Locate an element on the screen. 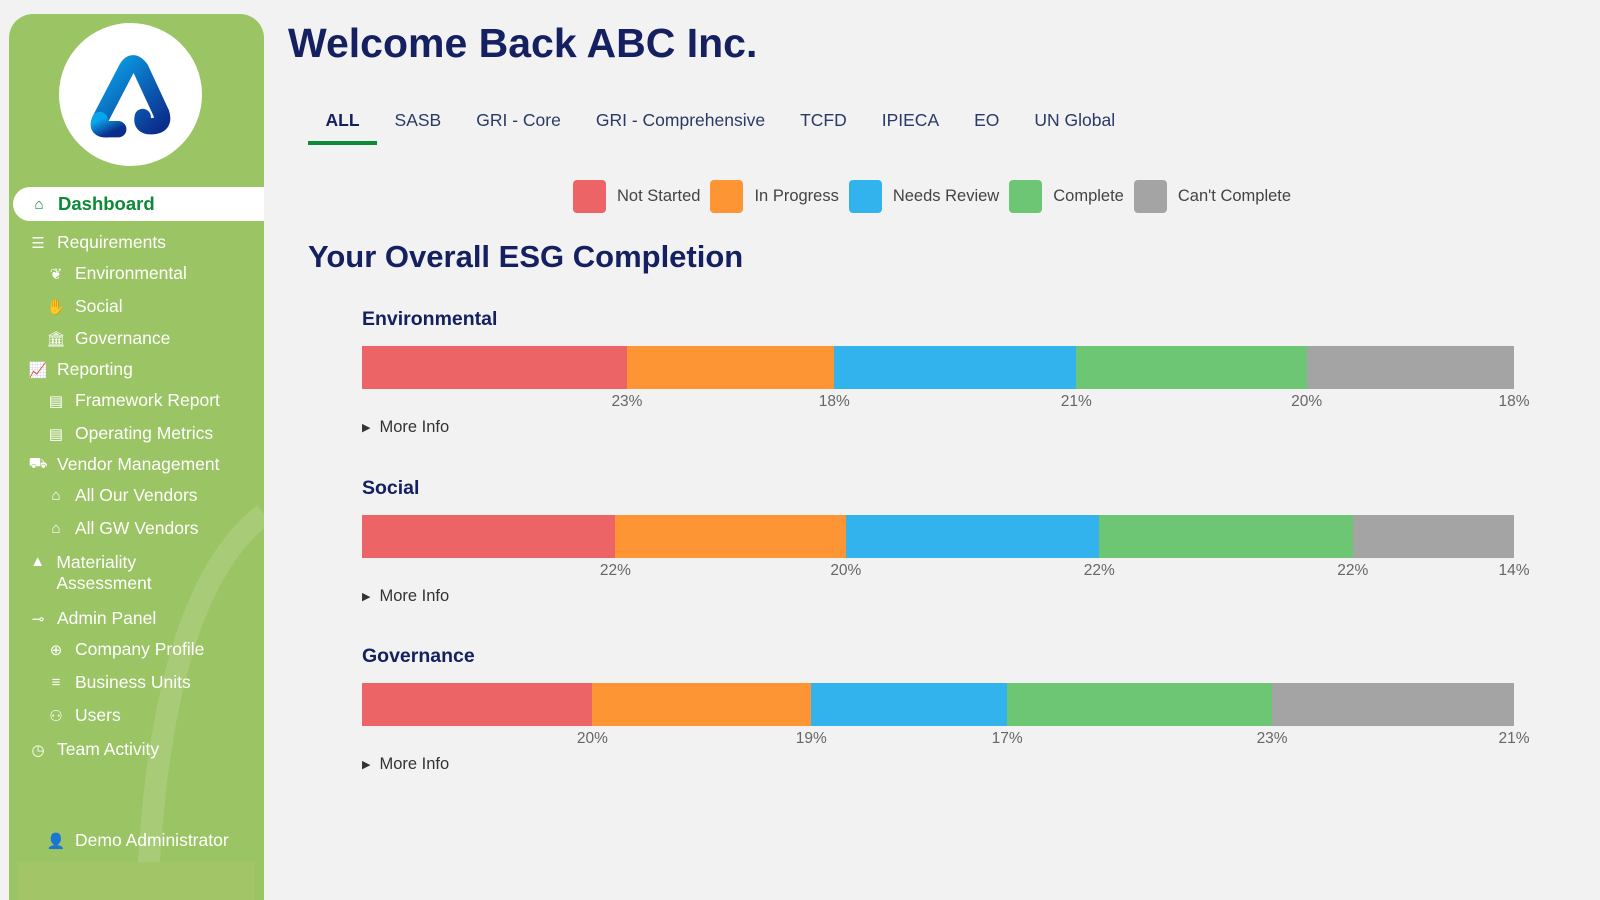 Image resolution: width=1600 pixels, height=900 pixels. percent-label: 19% is located at coordinates (811, 738).